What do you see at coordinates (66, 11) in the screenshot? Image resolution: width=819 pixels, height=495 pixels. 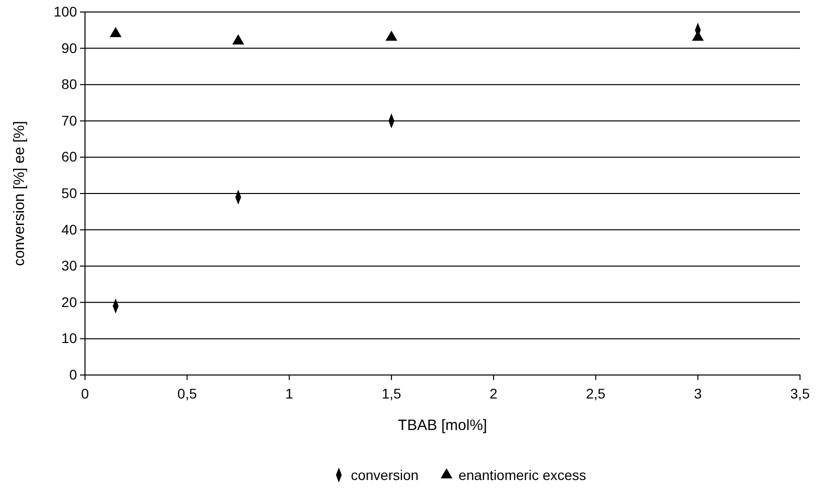 I see `y-tick-label: 100` at bounding box center [66, 11].